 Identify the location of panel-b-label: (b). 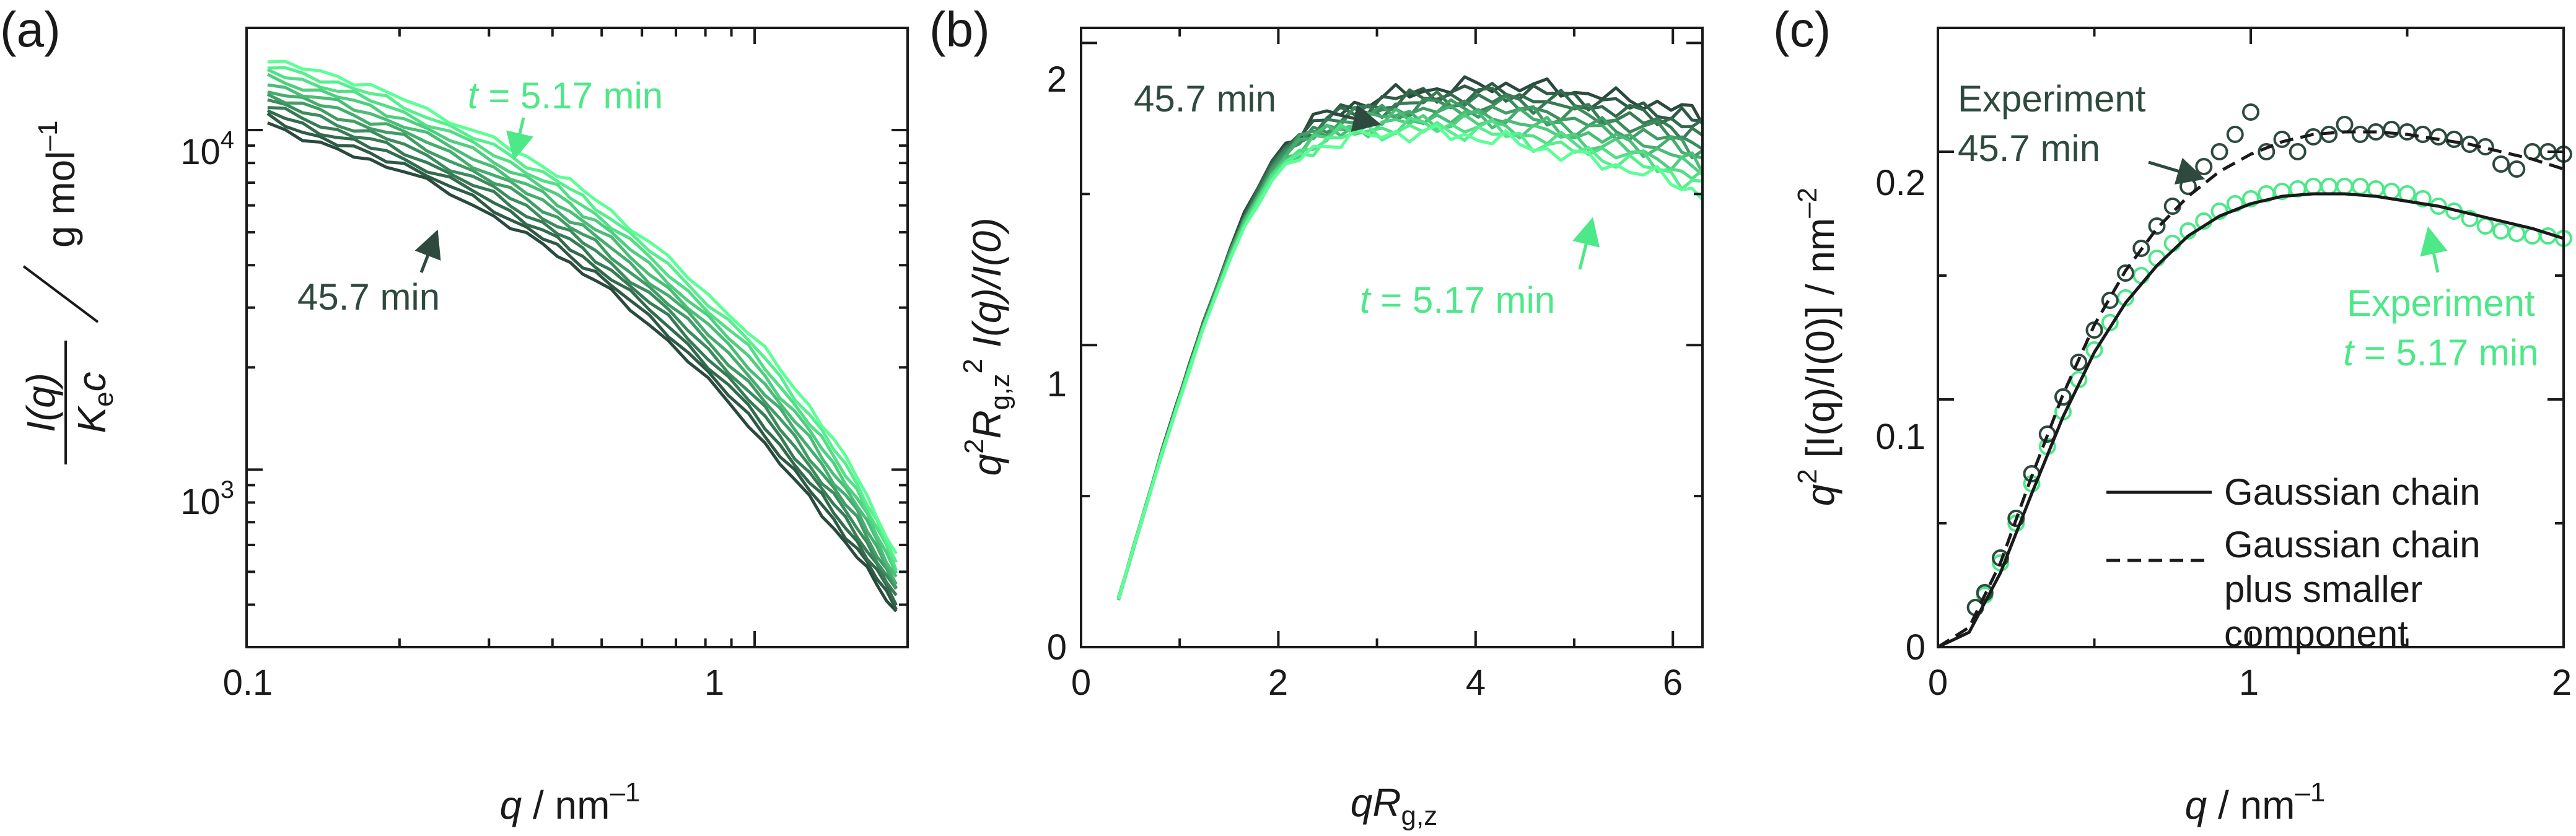
(959, 29).